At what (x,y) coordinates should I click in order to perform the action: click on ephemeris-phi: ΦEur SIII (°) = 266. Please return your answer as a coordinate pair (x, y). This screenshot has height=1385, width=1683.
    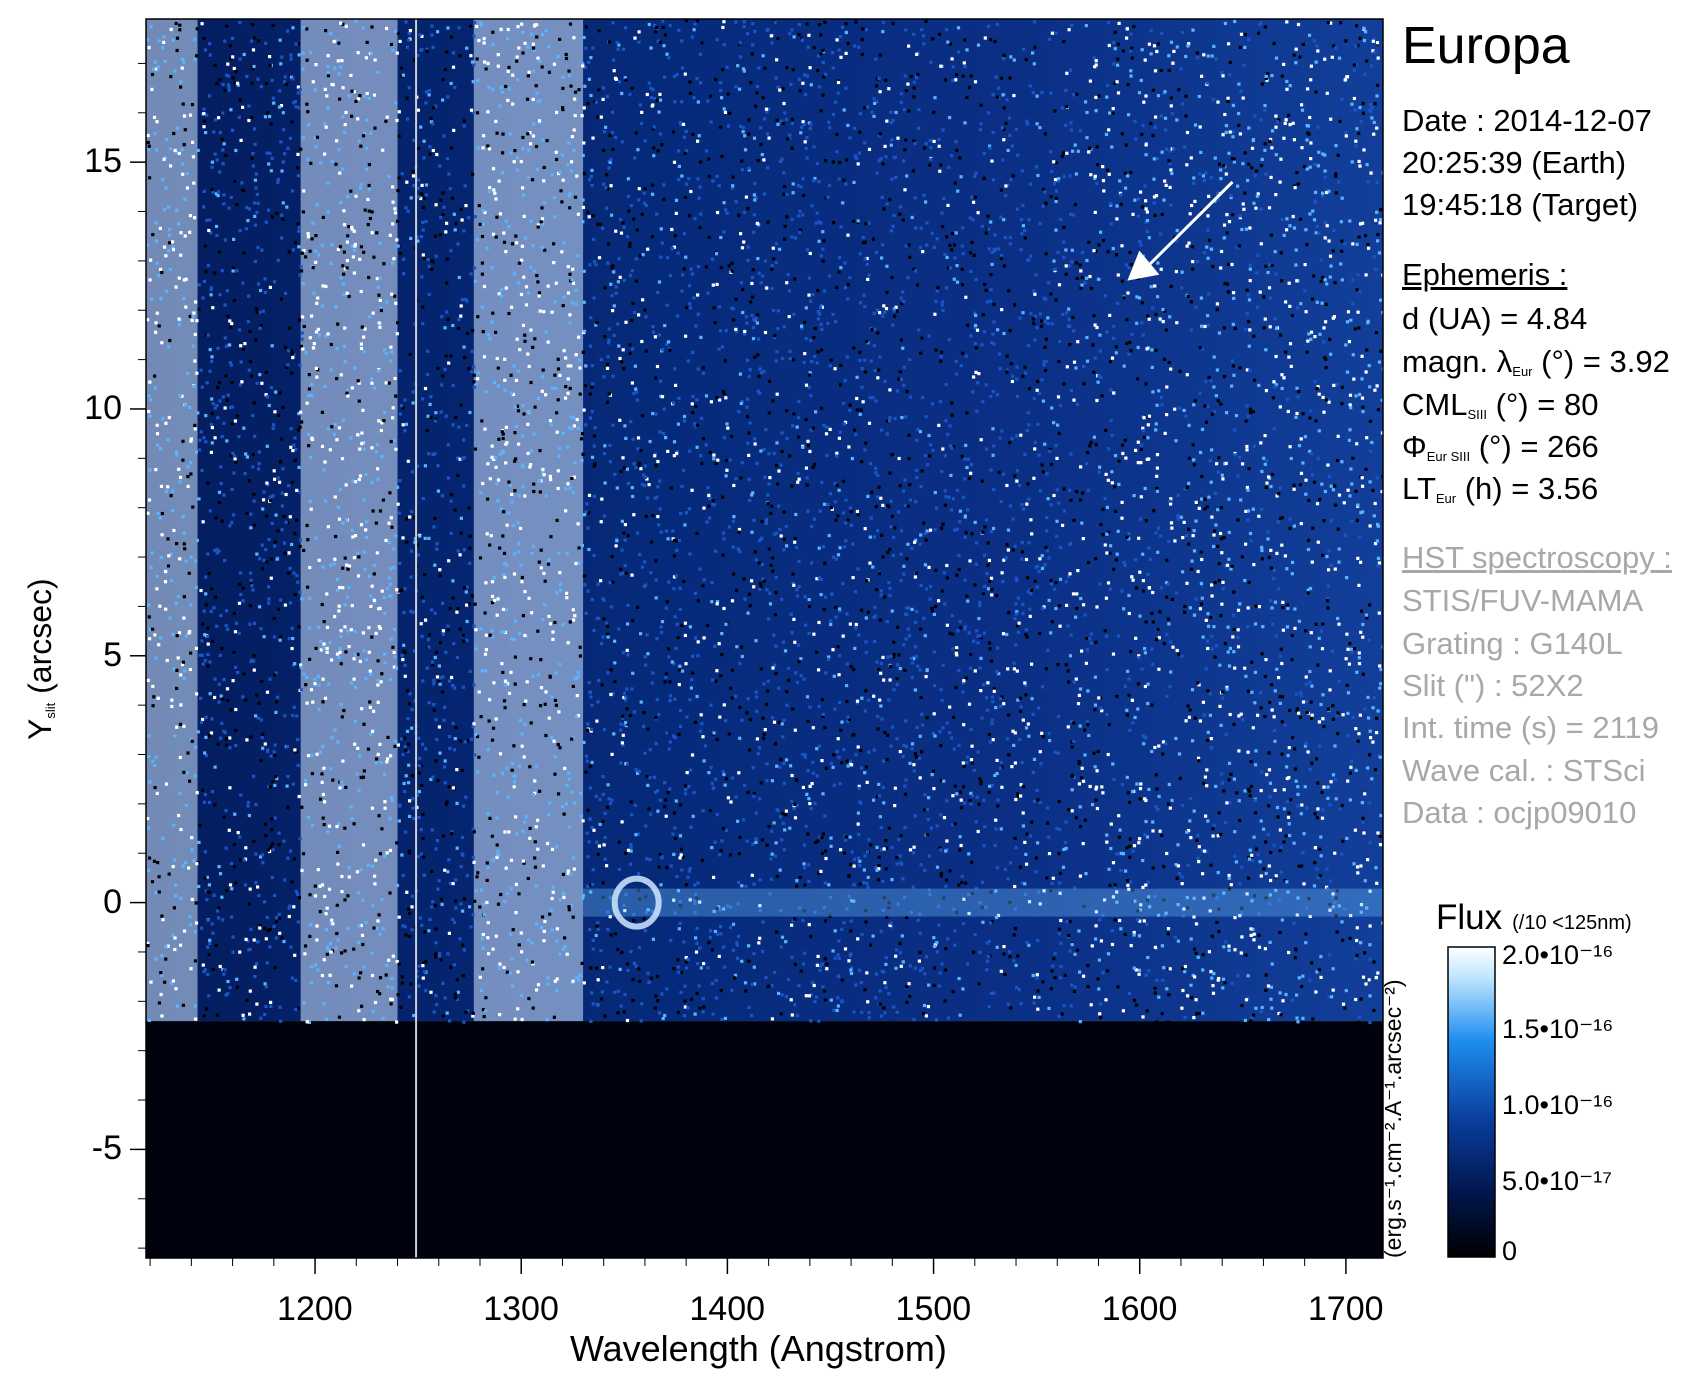
    Looking at the image, I should click on (1500, 446).